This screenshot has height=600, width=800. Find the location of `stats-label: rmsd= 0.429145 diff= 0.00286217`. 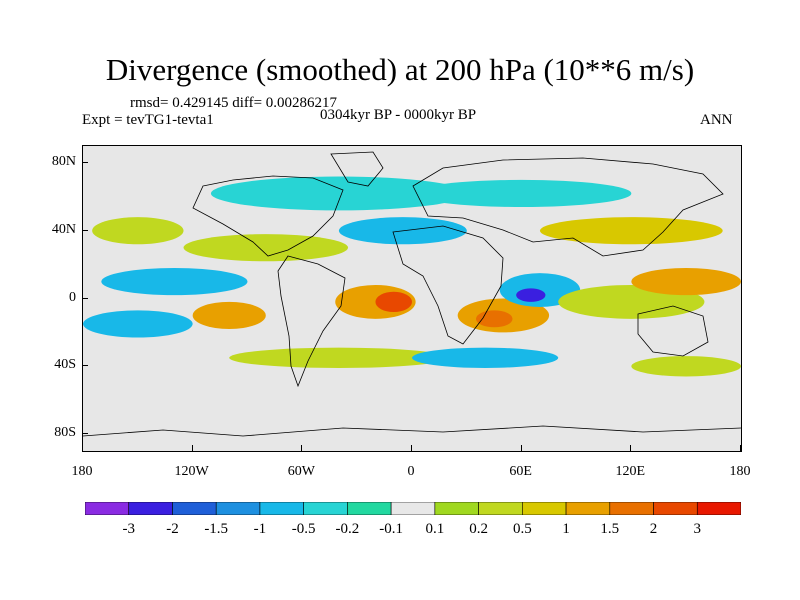

stats-label: rmsd= 0.429145 diff= 0.00286217 is located at coordinates (234, 103).